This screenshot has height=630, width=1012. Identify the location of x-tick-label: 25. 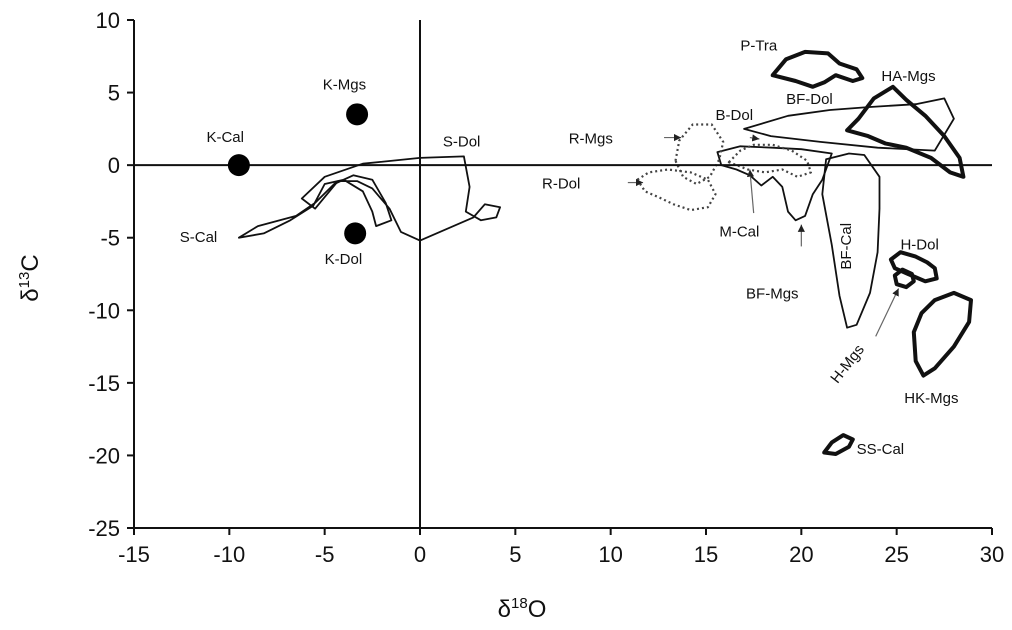
(896, 554).